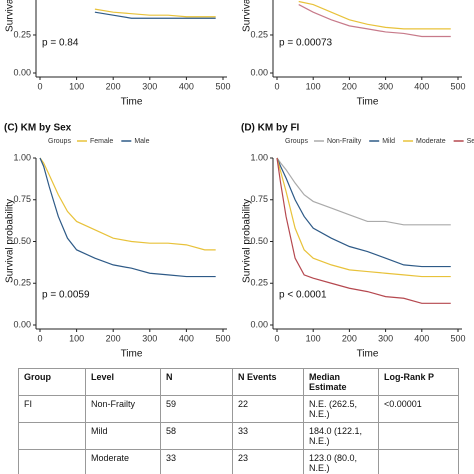 This screenshot has height=474, width=474. I want to click on table-row: Moderate 33 23 123.0 (80.0, N.E.), so click(238, 461).